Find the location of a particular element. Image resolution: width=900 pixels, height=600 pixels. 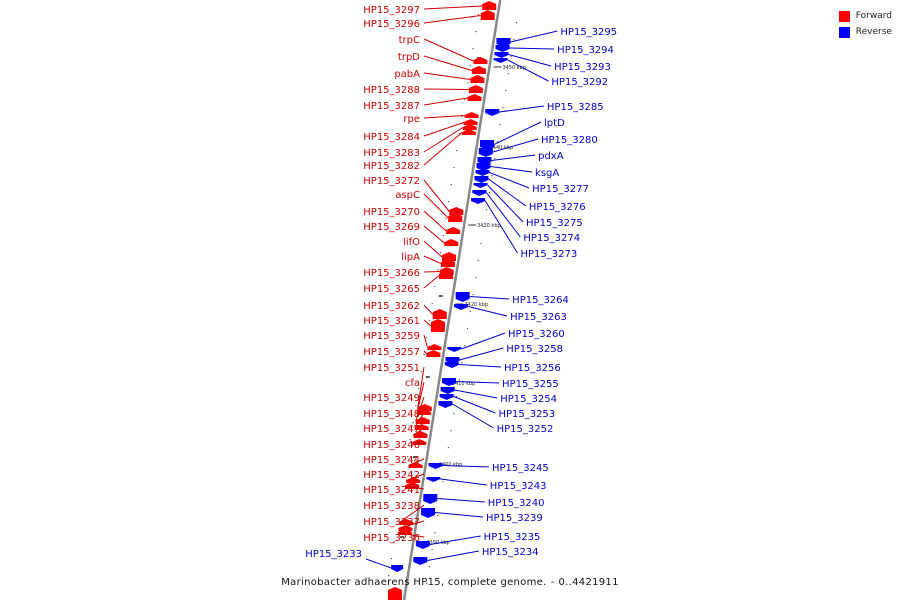

forward-gene-label: HP15_3236 is located at coordinates (391, 538).